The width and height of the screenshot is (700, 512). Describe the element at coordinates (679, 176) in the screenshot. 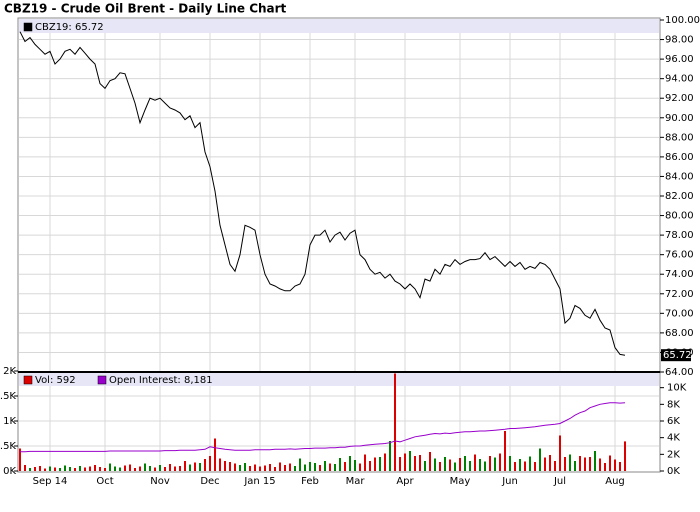

I see `y-tick-label: 84.00` at that location.